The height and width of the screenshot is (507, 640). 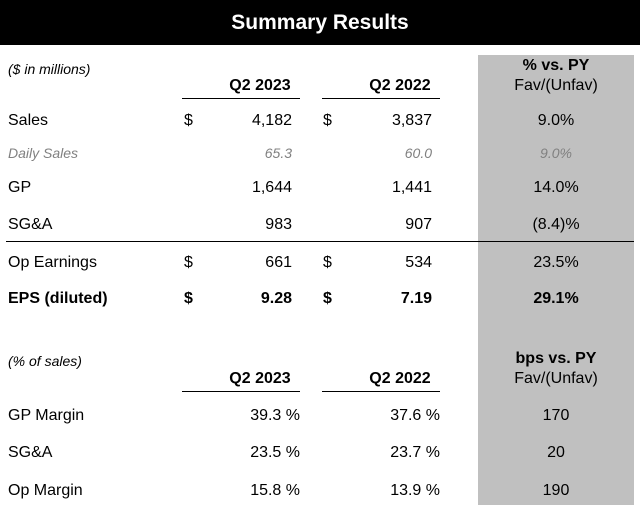 I want to click on eps-pct-change: 29.1%, so click(x=556, y=298).